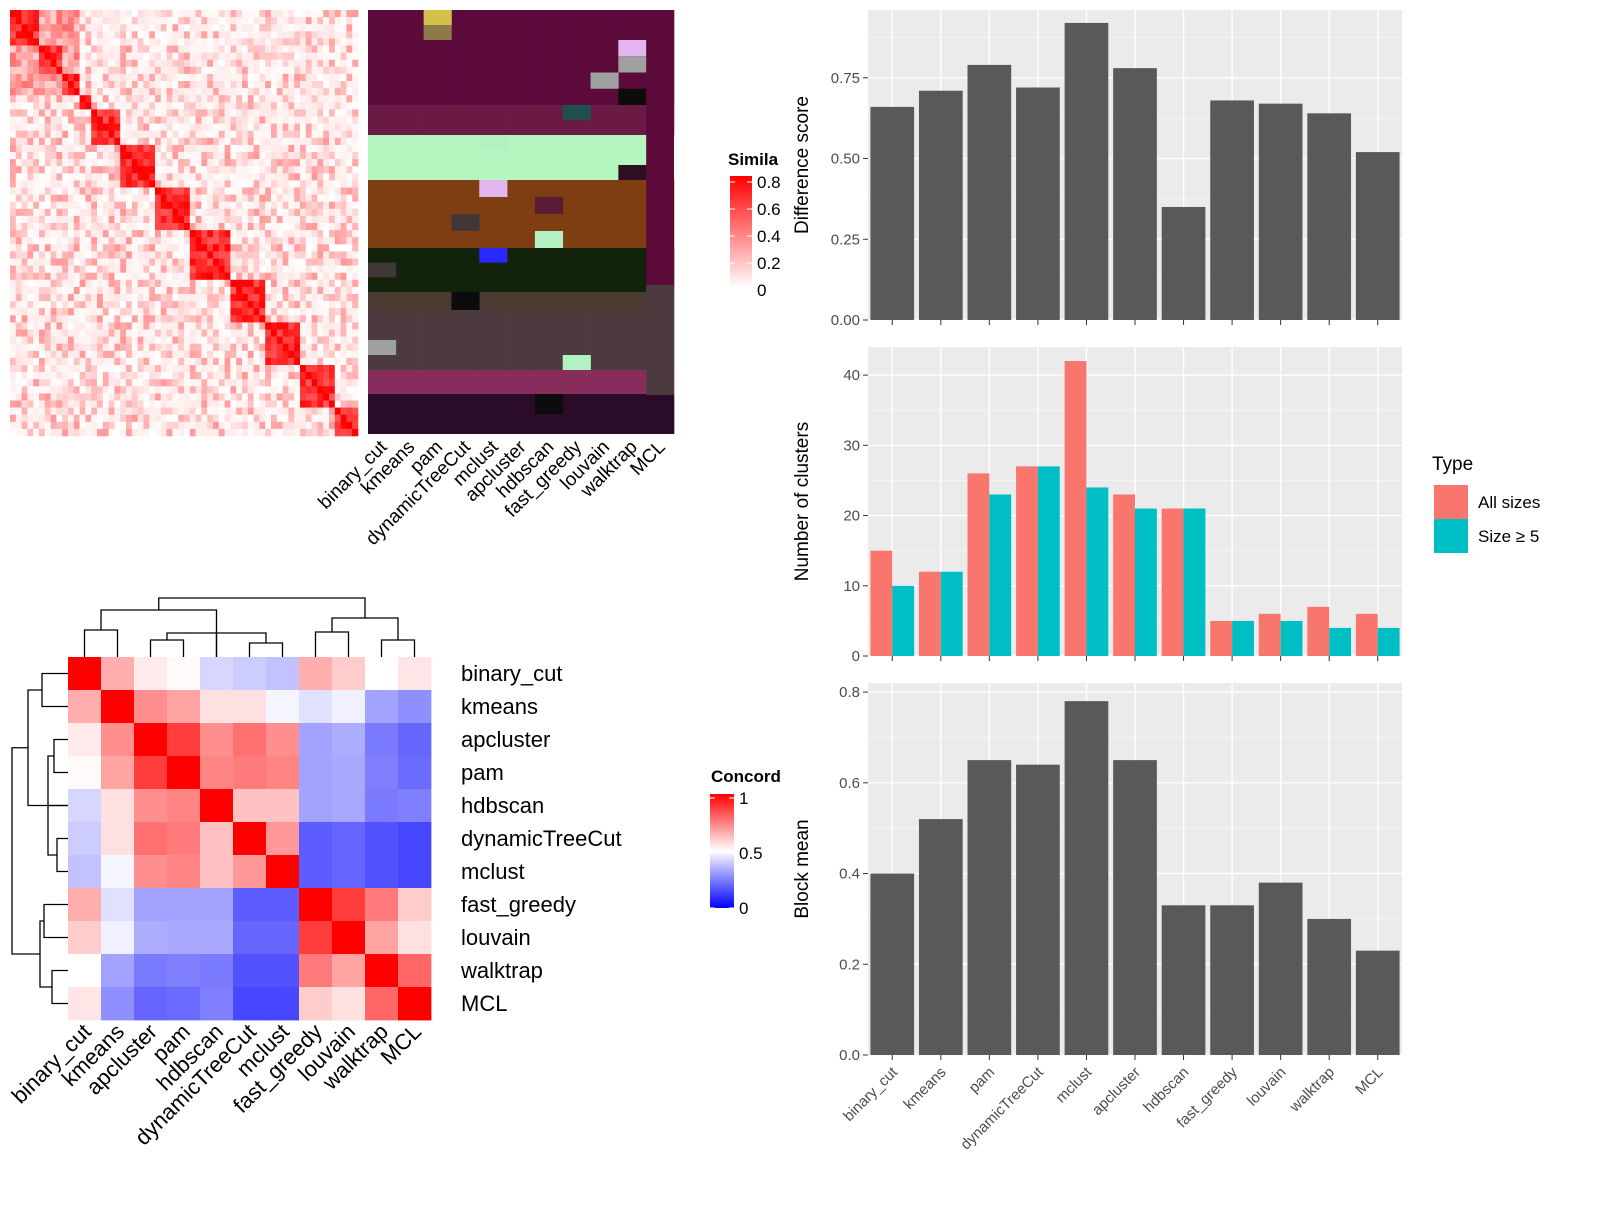  Describe the element at coordinates (753, 159) in the screenshot. I see `similarity-legend-title: Simila` at that location.